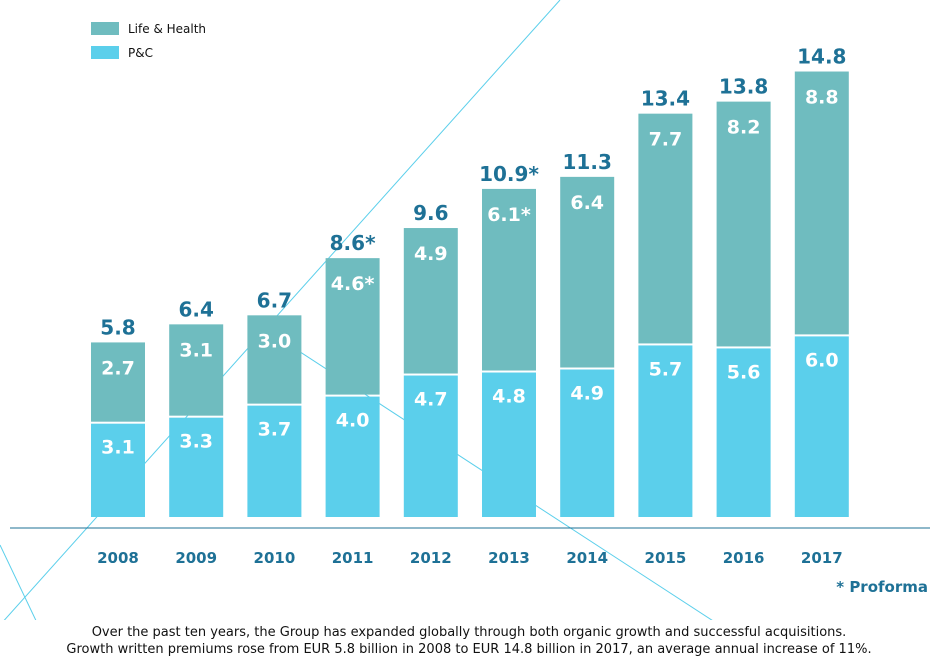 This screenshot has height=671, width=938. Describe the element at coordinates (196, 370) in the screenshot. I see `bar-life-health-2009` at that location.